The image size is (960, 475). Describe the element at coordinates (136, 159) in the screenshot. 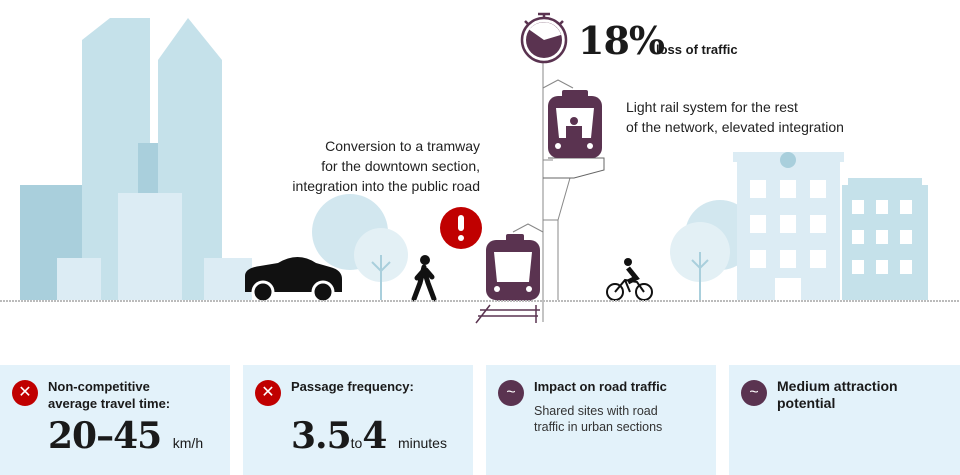

I see `skyline-left` at that location.